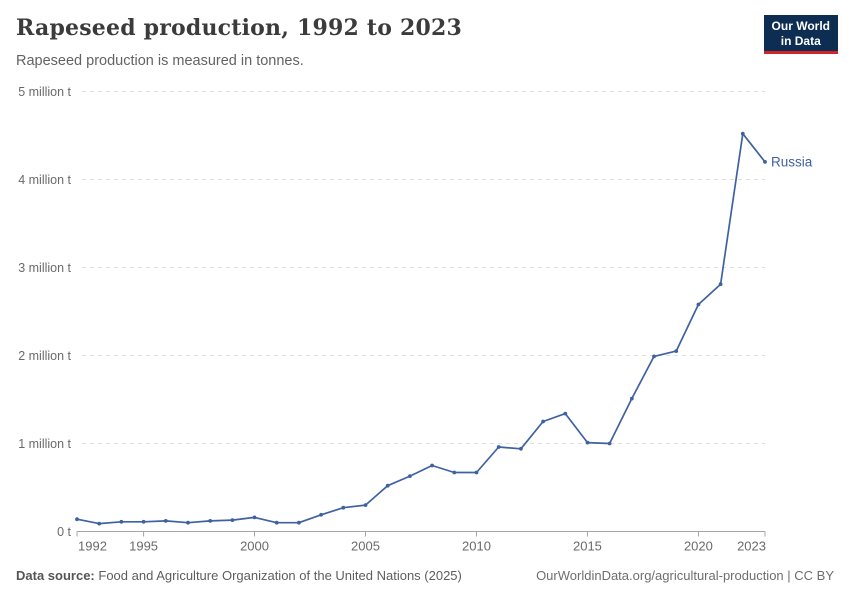  I want to click on x-tick-label-1995: 1995, so click(143, 546).